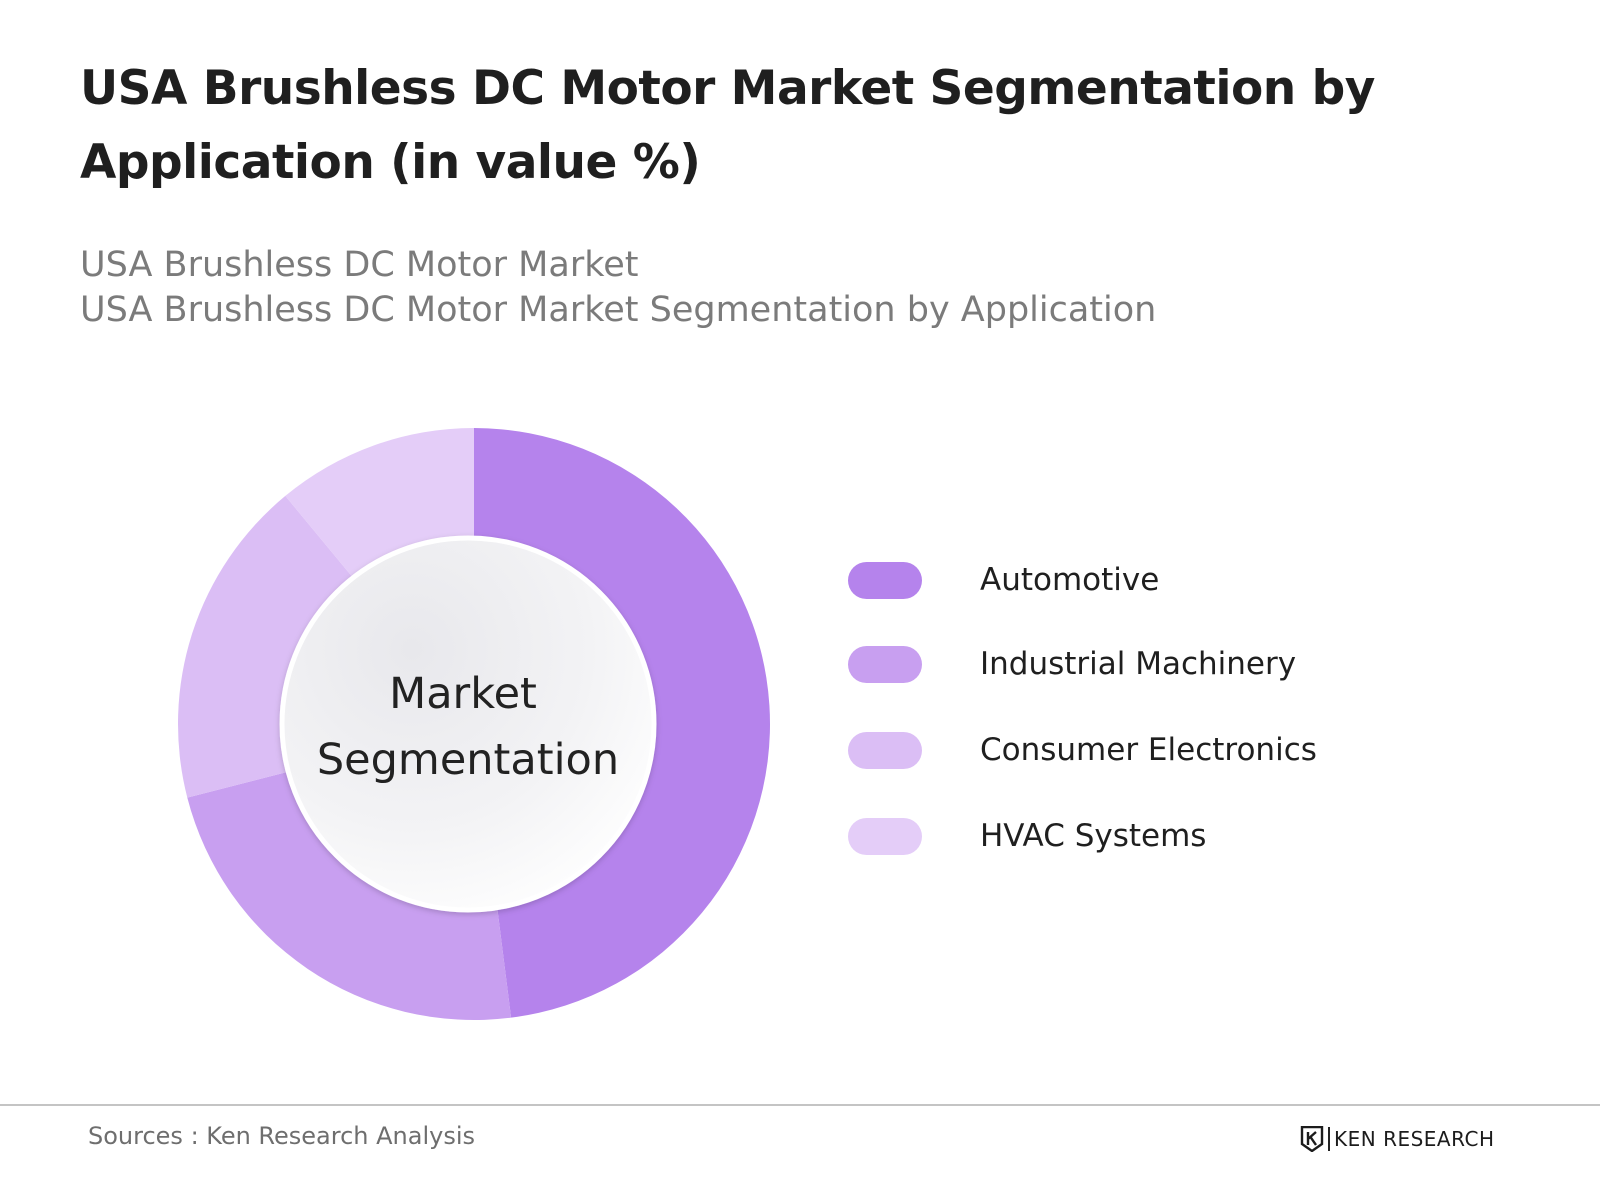 The width and height of the screenshot is (1600, 1200). I want to click on legend-label-industrial-machinery: Industrial Machinery, so click(1138, 664).